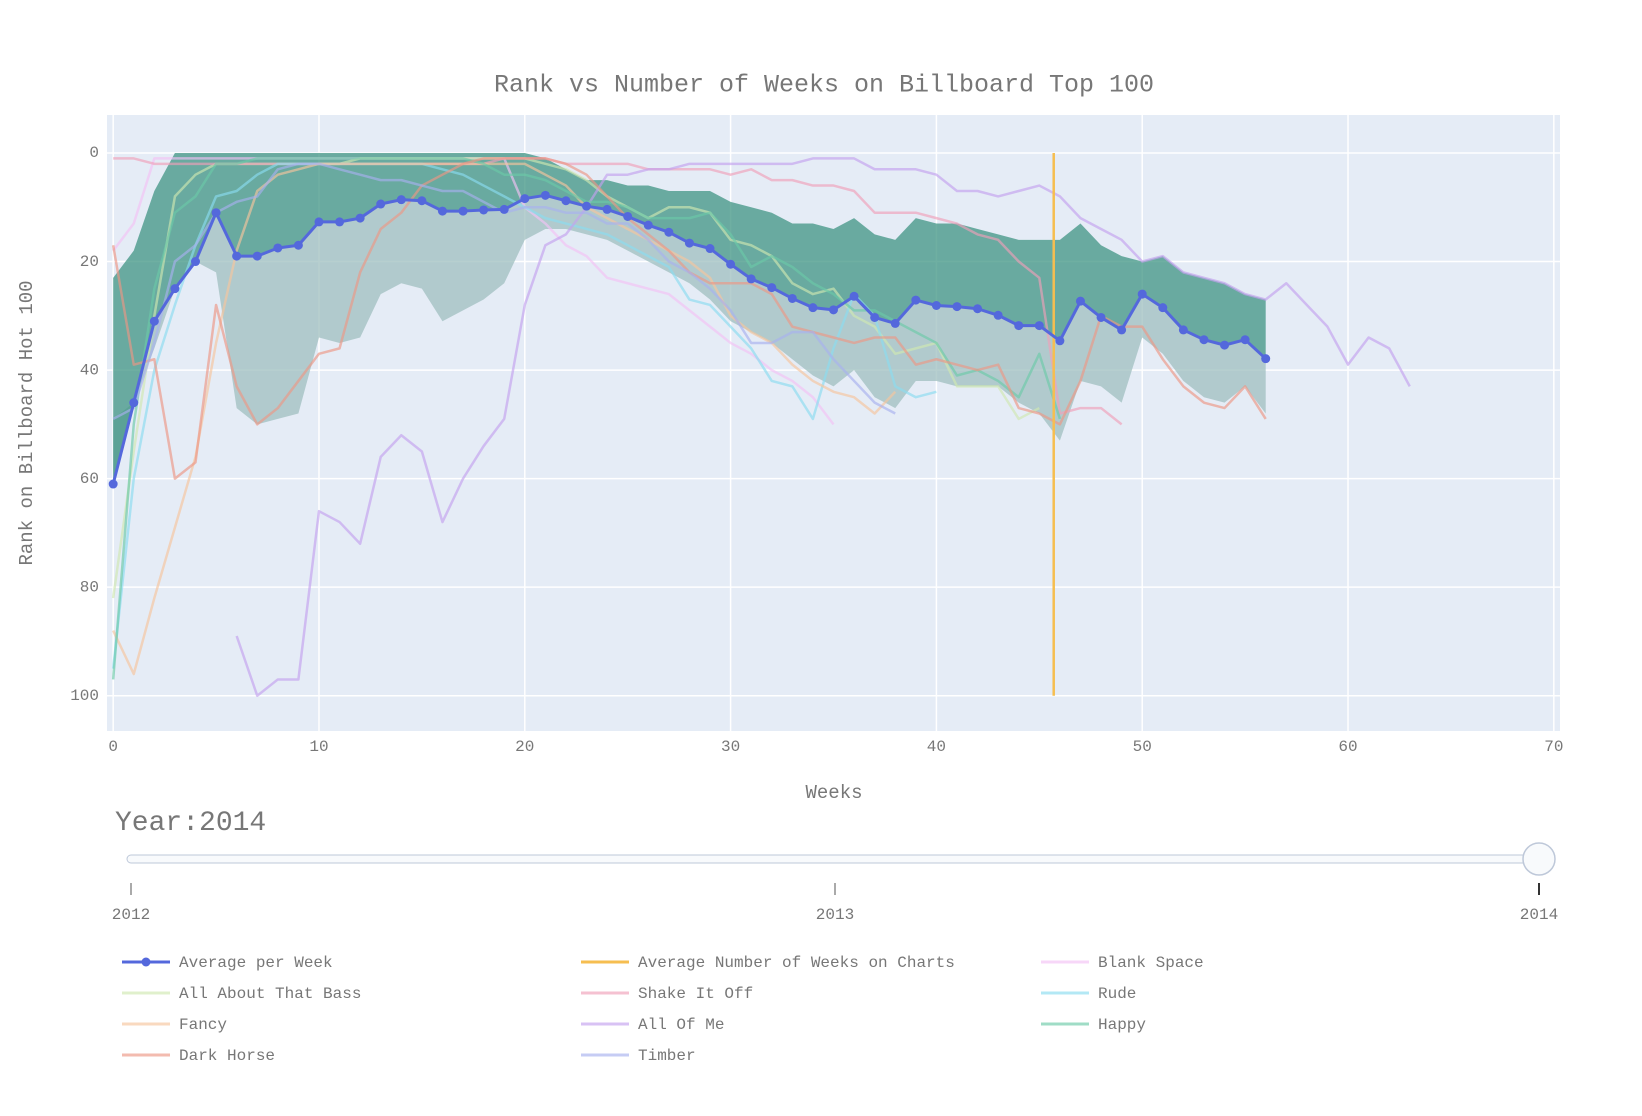 This screenshot has height=1116, width=1642. Describe the element at coordinates (227, 1056) in the screenshot. I see `legend-label: Dark Horse` at that location.